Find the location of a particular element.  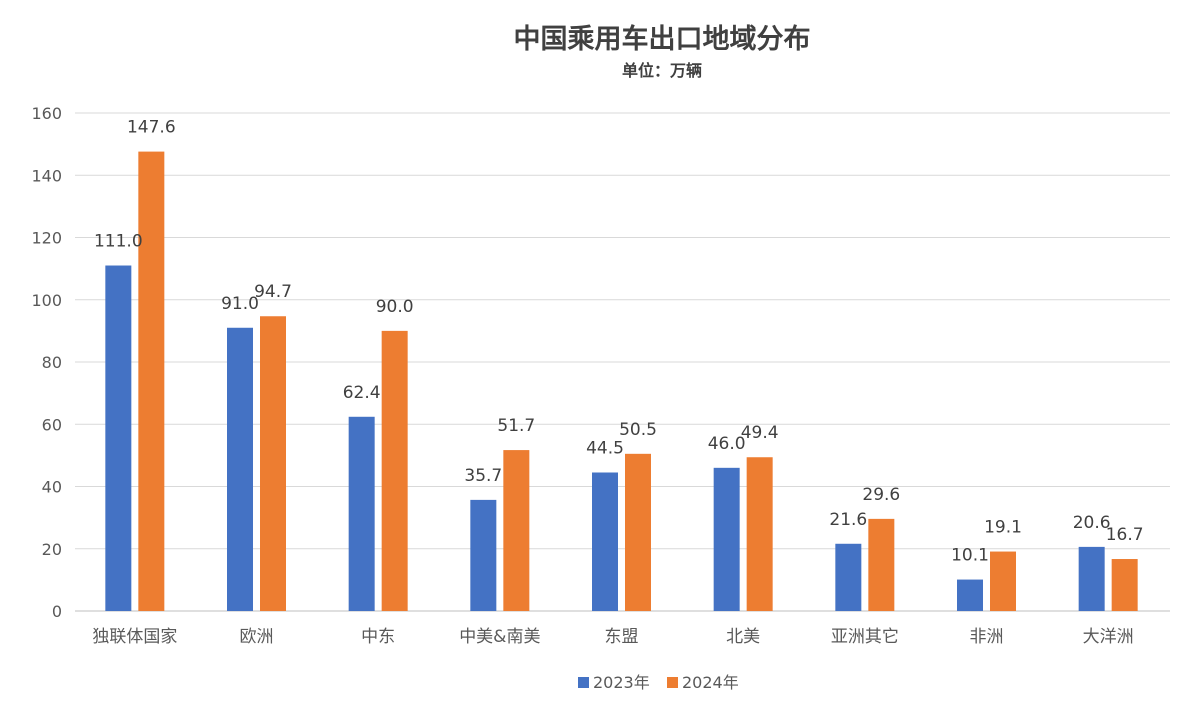

x-tick-label: 中美&南美 is located at coordinates (499, 637).